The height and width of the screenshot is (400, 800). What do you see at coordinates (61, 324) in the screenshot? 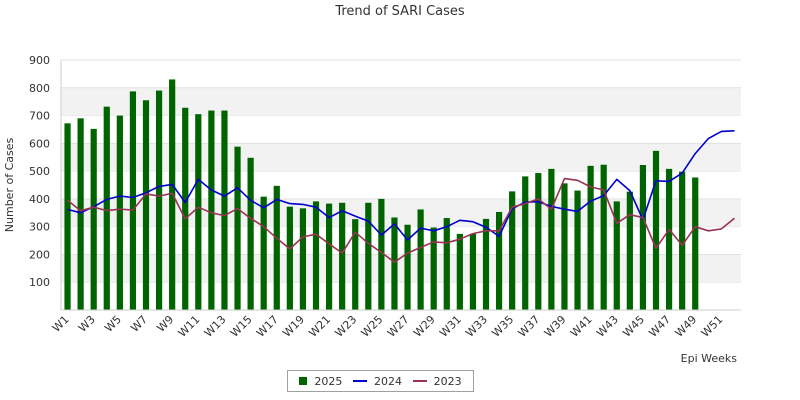
I see `x-tick-label: W1` at bounding box center [61, 324].